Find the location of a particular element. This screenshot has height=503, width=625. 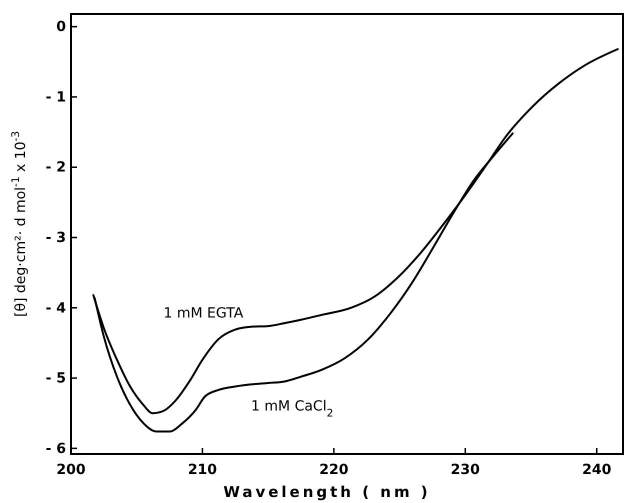

x-tick-label: 240 is located at coordinates (597, 470).